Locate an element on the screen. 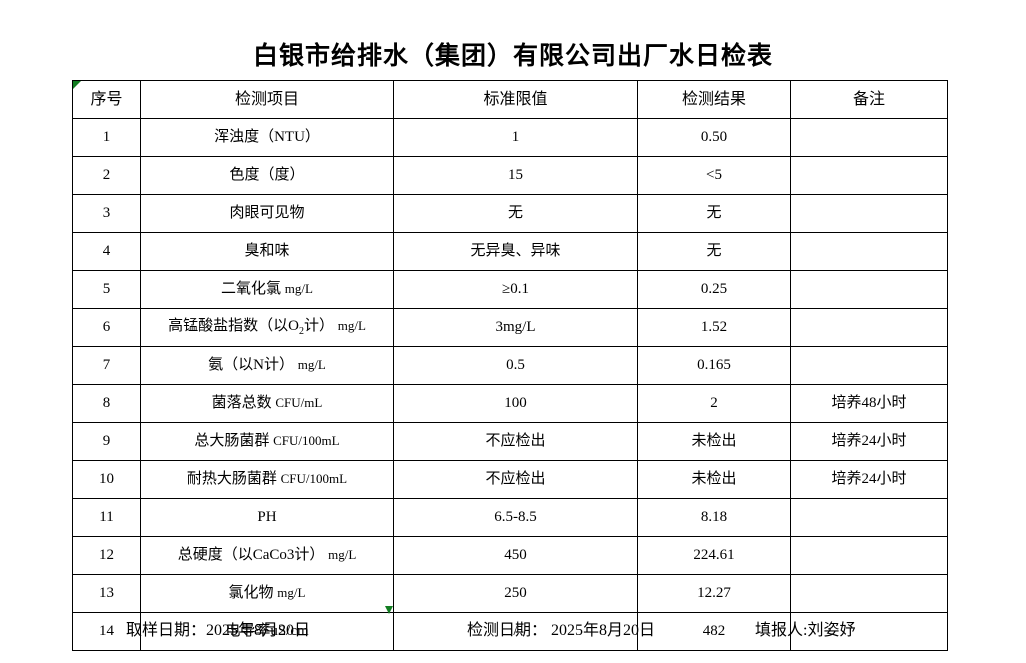 Image resolution: width=1026 pixels, height=663 pixels. cell-standard-limit: 无 is located at coordinates (515, 213).